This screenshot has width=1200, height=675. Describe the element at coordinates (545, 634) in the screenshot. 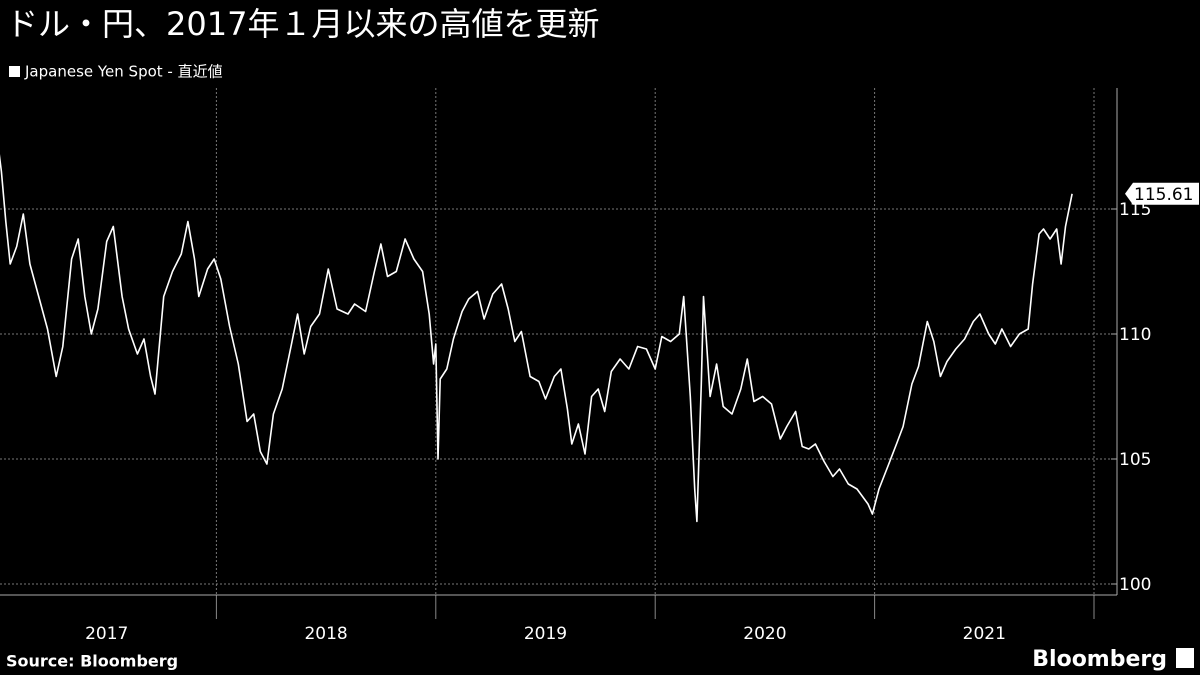

I see `x-tick-label: 2019` at that location.